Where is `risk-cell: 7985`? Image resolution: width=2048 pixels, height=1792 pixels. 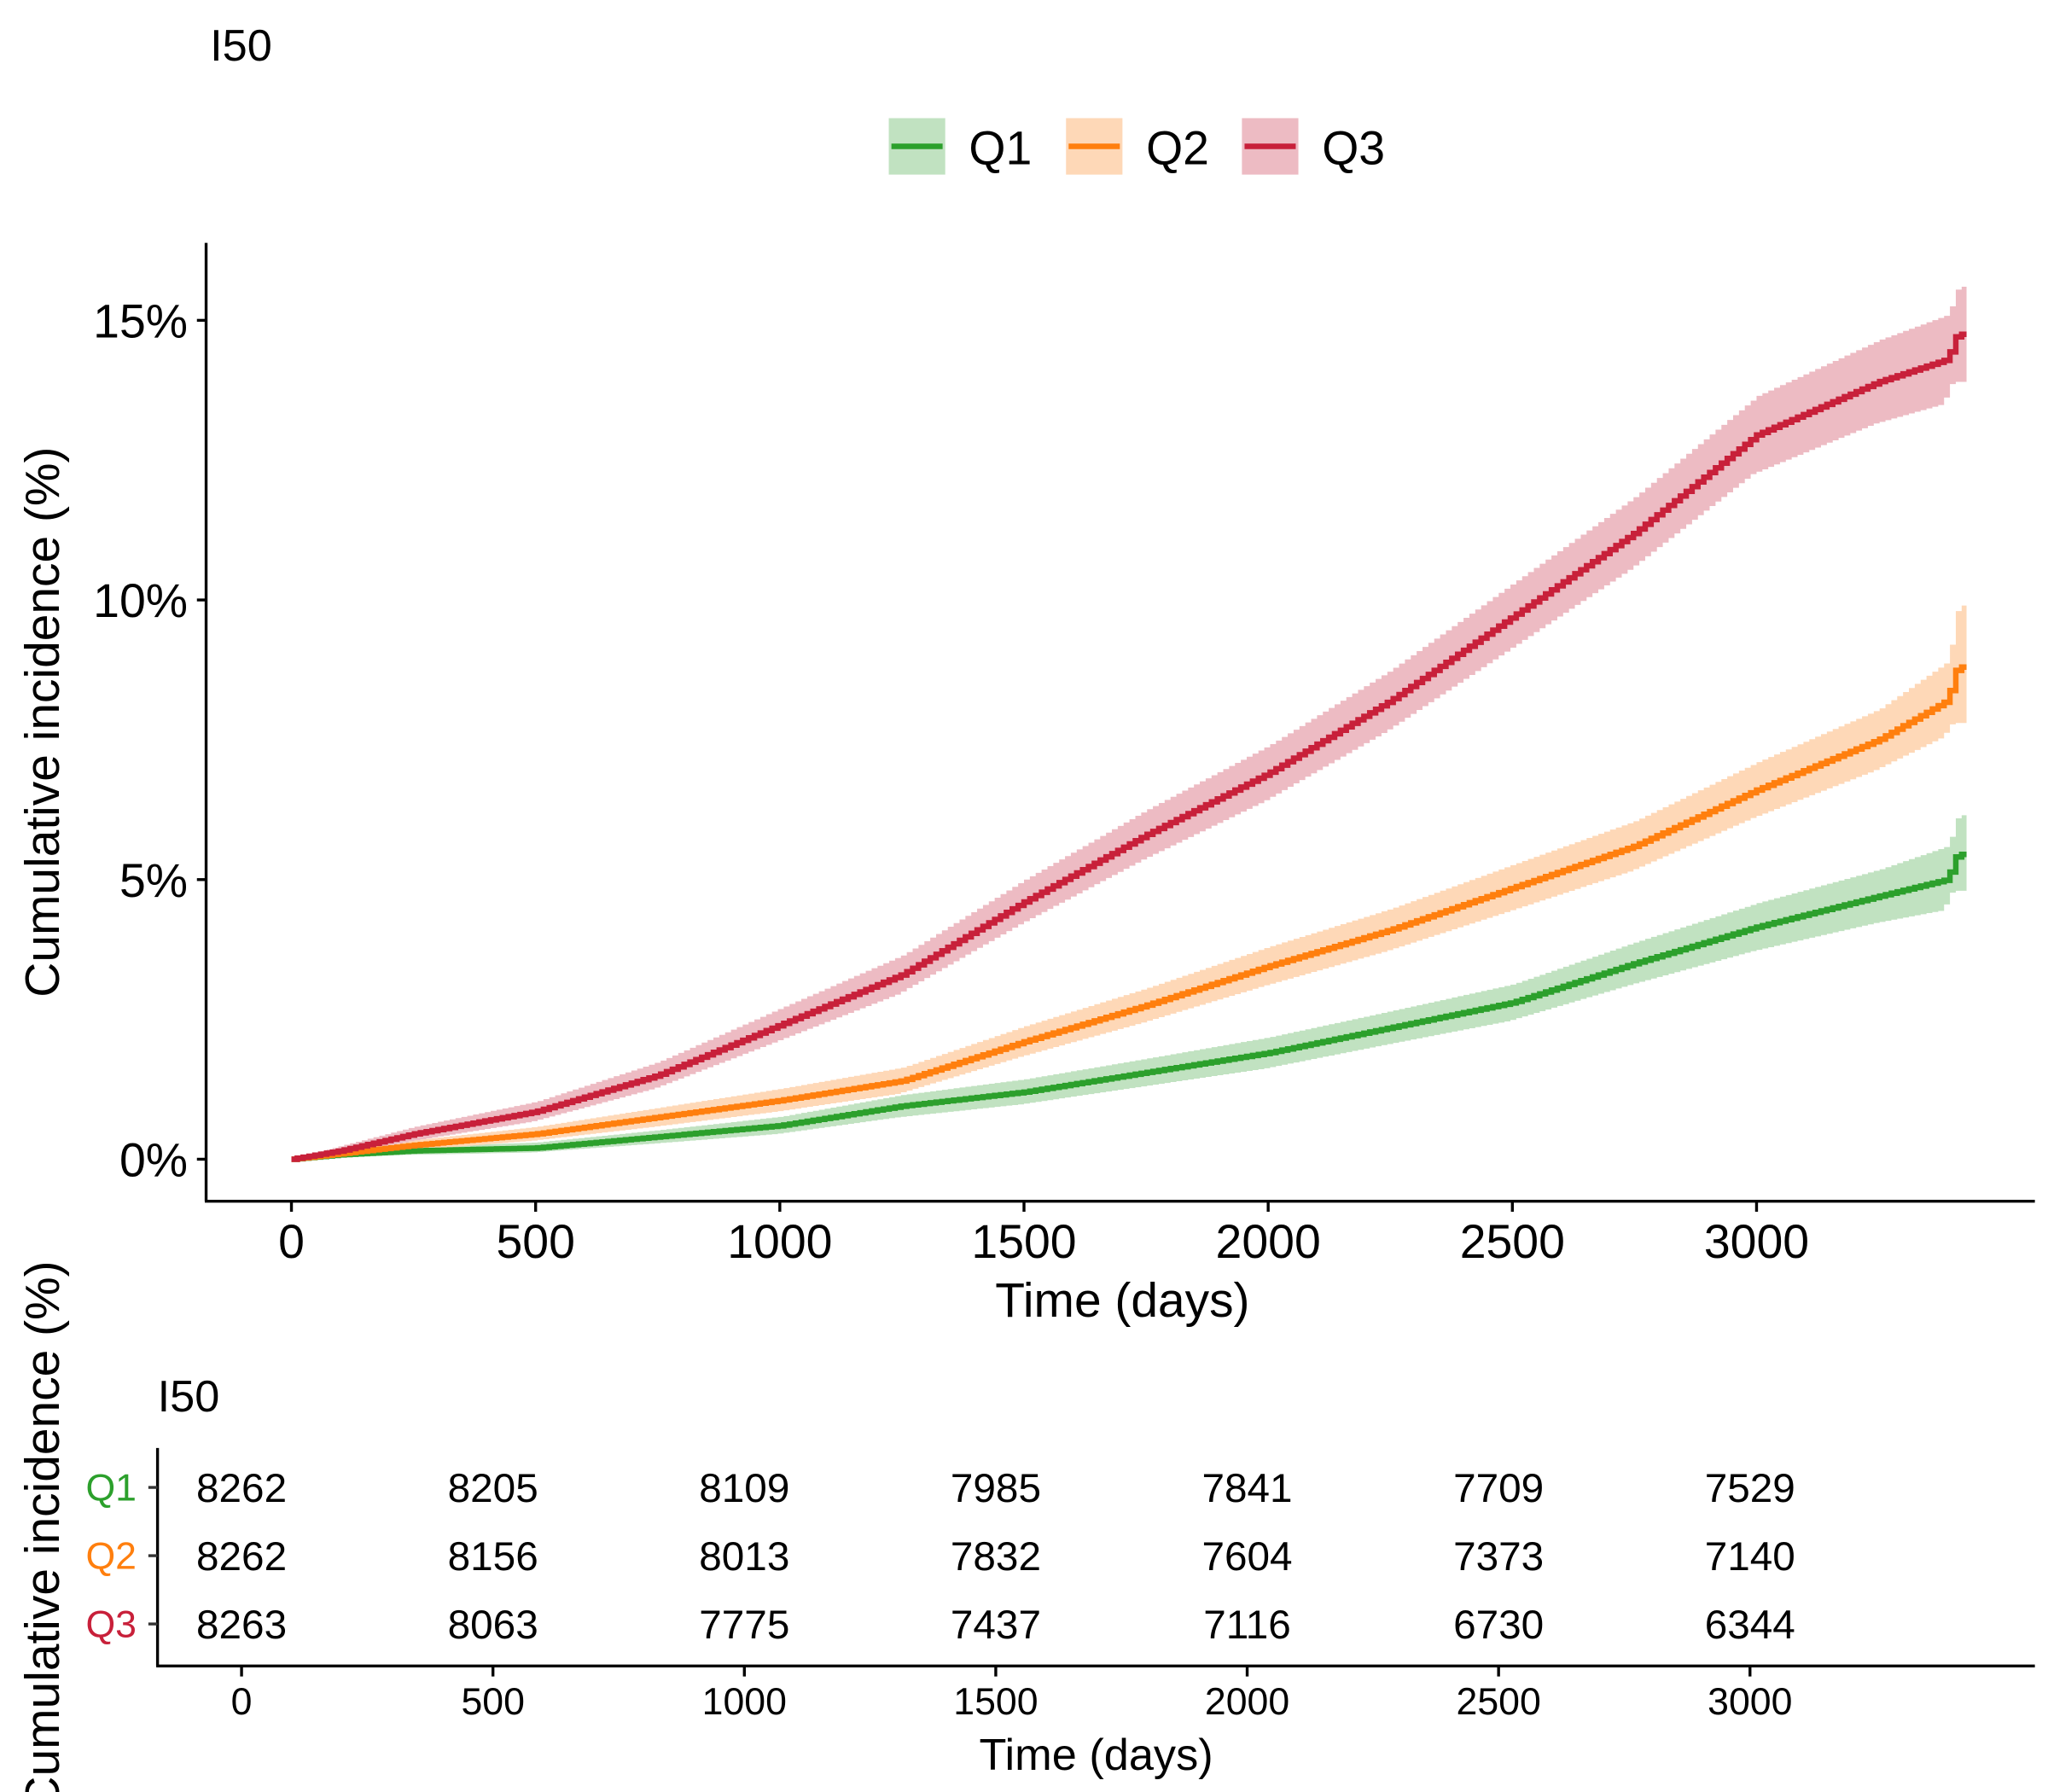 risk-cell: 7985 is located at coordinates (996, 1488).